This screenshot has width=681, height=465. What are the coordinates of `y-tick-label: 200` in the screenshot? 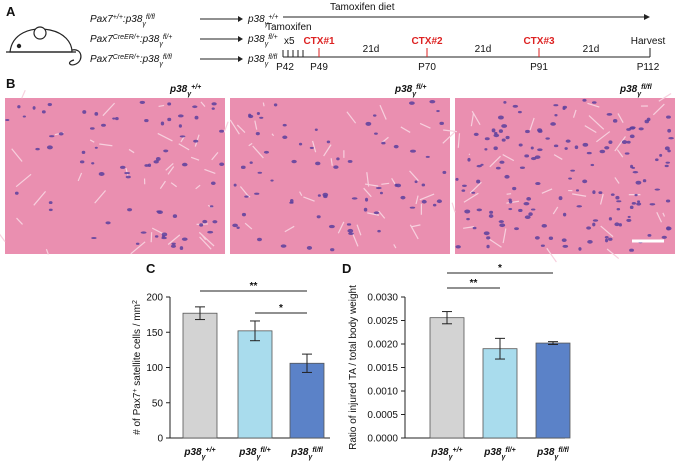 It's located at (154, 298).